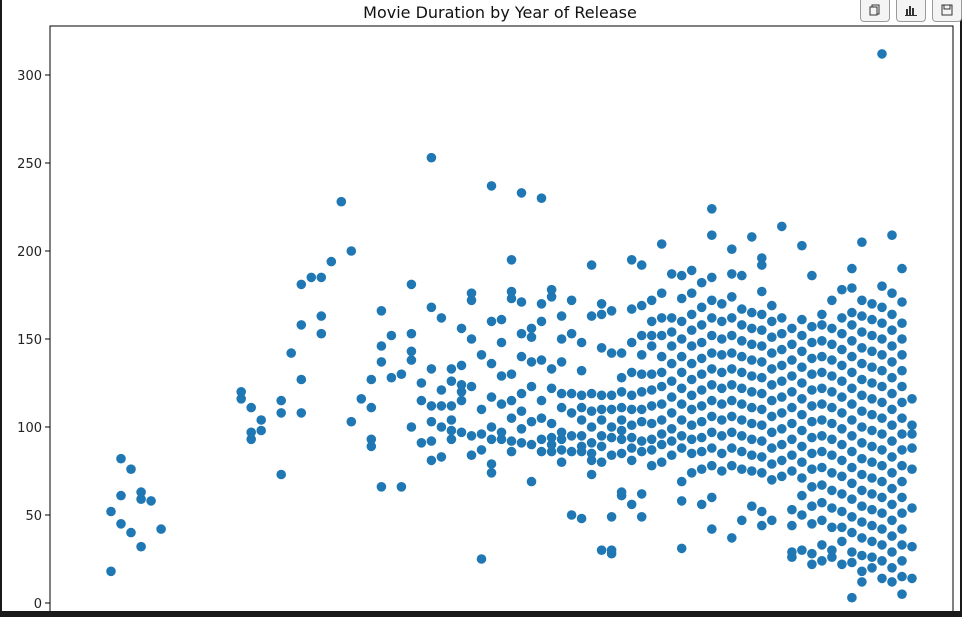  What do you see at coordinates (875, 11) in the screenshot?
I see `copy-button` at bounding box center [875, 11].